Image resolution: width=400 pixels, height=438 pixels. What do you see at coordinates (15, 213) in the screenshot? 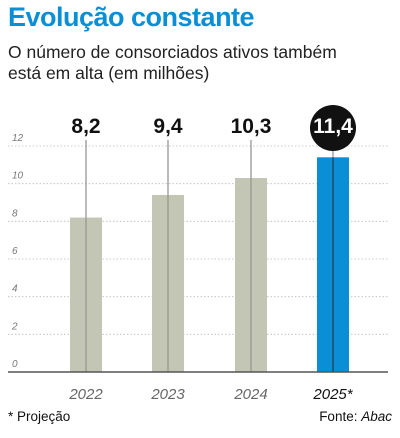
I see `y-tick-label: 8` at bounding box center [15, 213].